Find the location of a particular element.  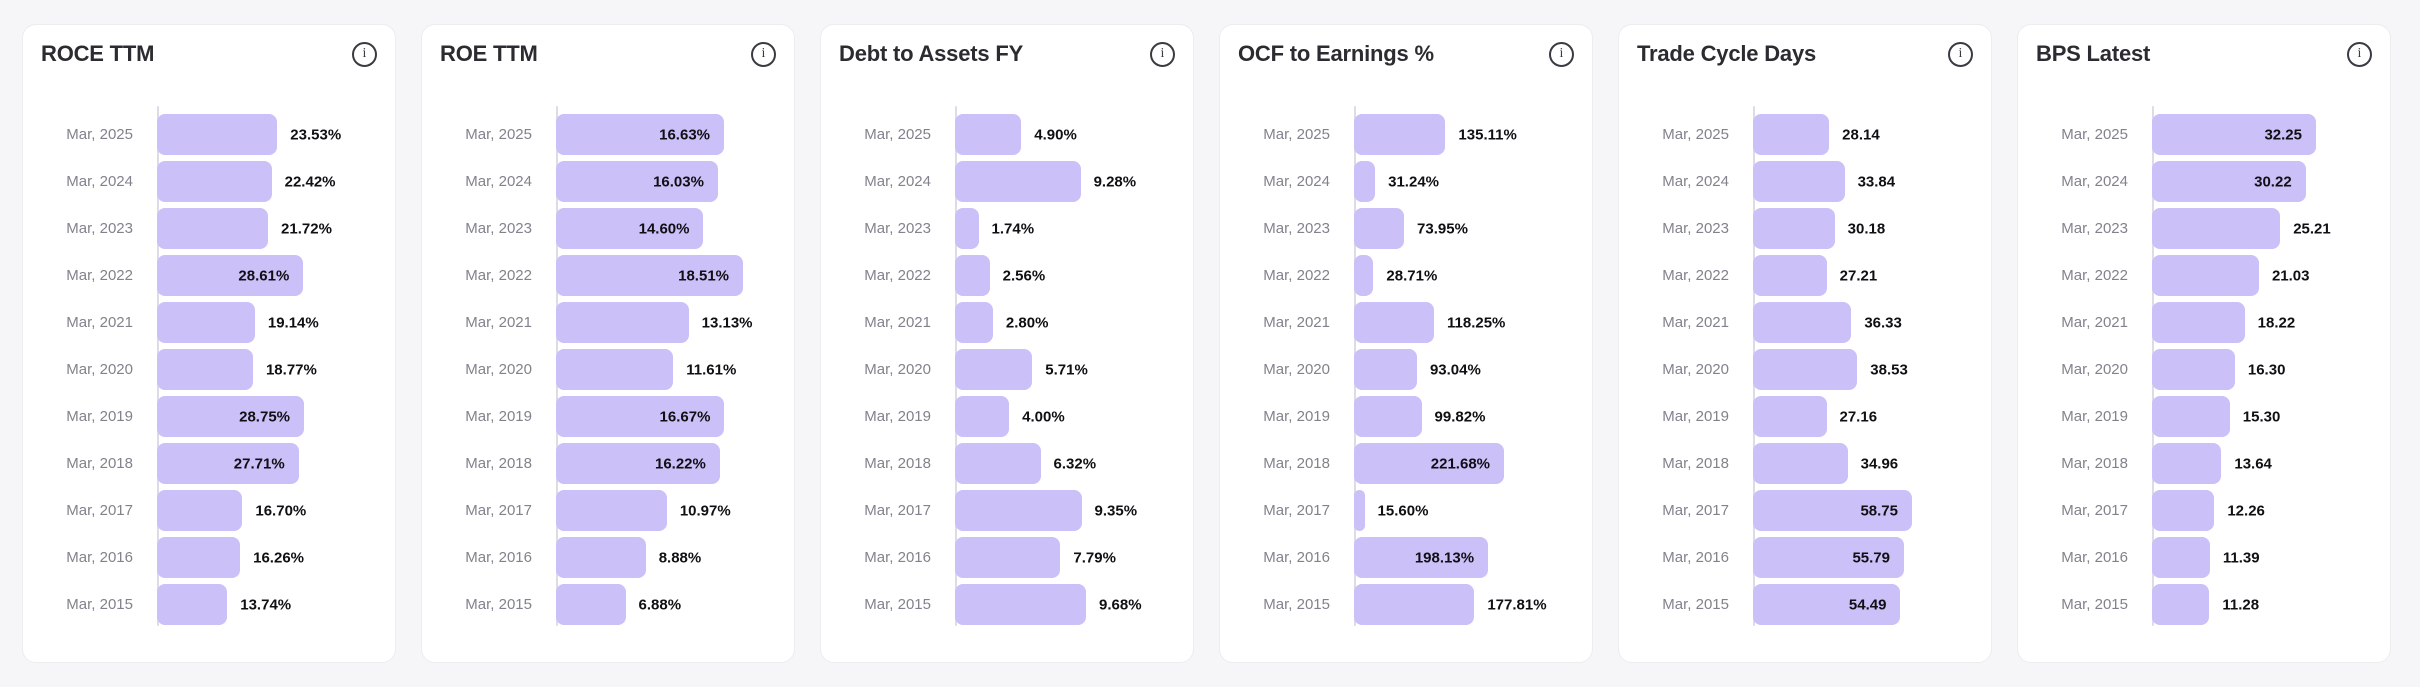

value-label: 31.24% is located at coordinates (1413, 181).